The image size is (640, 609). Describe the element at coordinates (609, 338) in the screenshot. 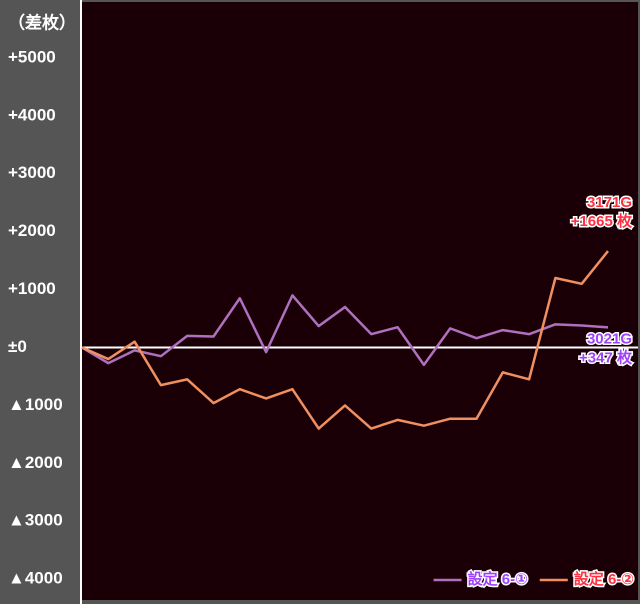

I see `end-annotation: 3021G` at that location.